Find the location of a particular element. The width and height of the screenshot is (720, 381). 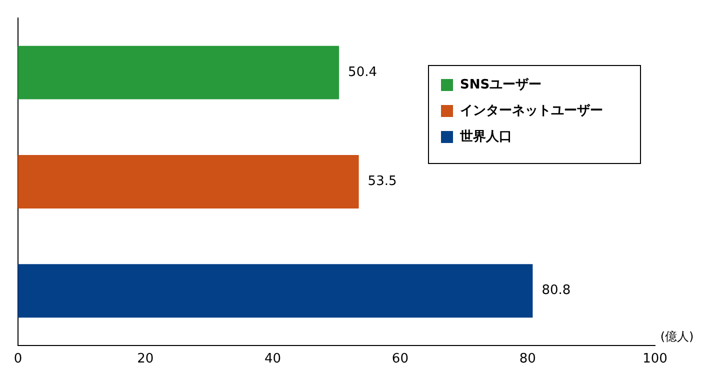

legend-label: インターネットユーザー is located at coordinates (531, 110).